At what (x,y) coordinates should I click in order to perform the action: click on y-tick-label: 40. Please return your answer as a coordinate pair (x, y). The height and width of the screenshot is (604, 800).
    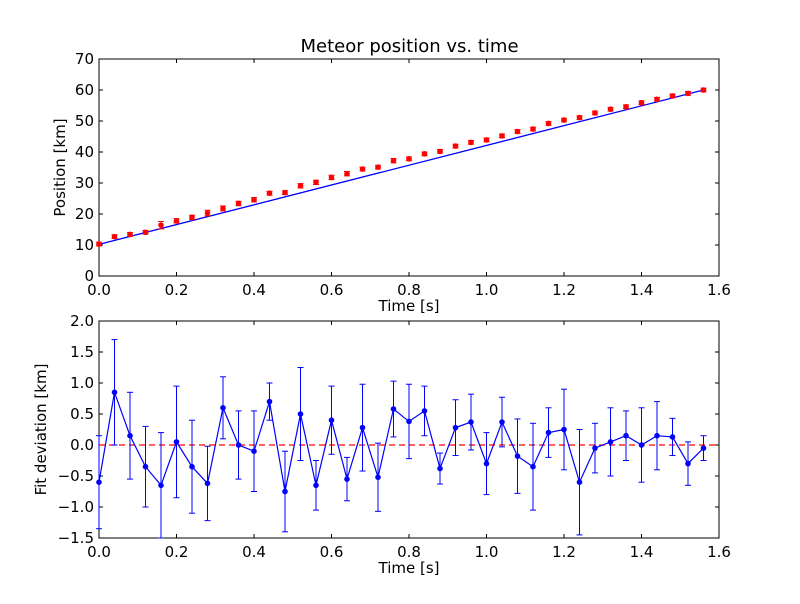
    Looking at the image, I should click on (84, 152).